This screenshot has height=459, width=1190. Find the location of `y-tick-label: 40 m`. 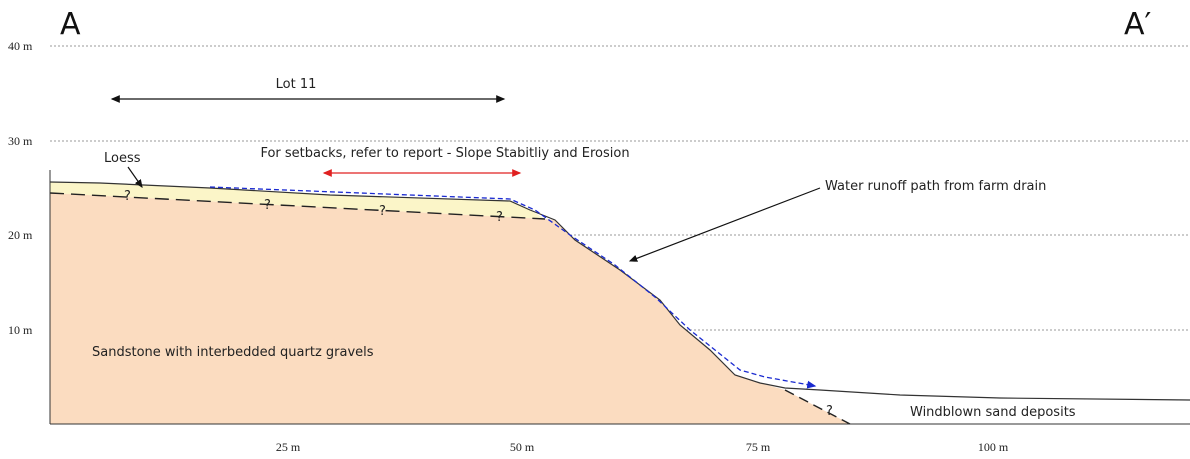

y-tick-label: 40 m is located at coordinates (20, 46).